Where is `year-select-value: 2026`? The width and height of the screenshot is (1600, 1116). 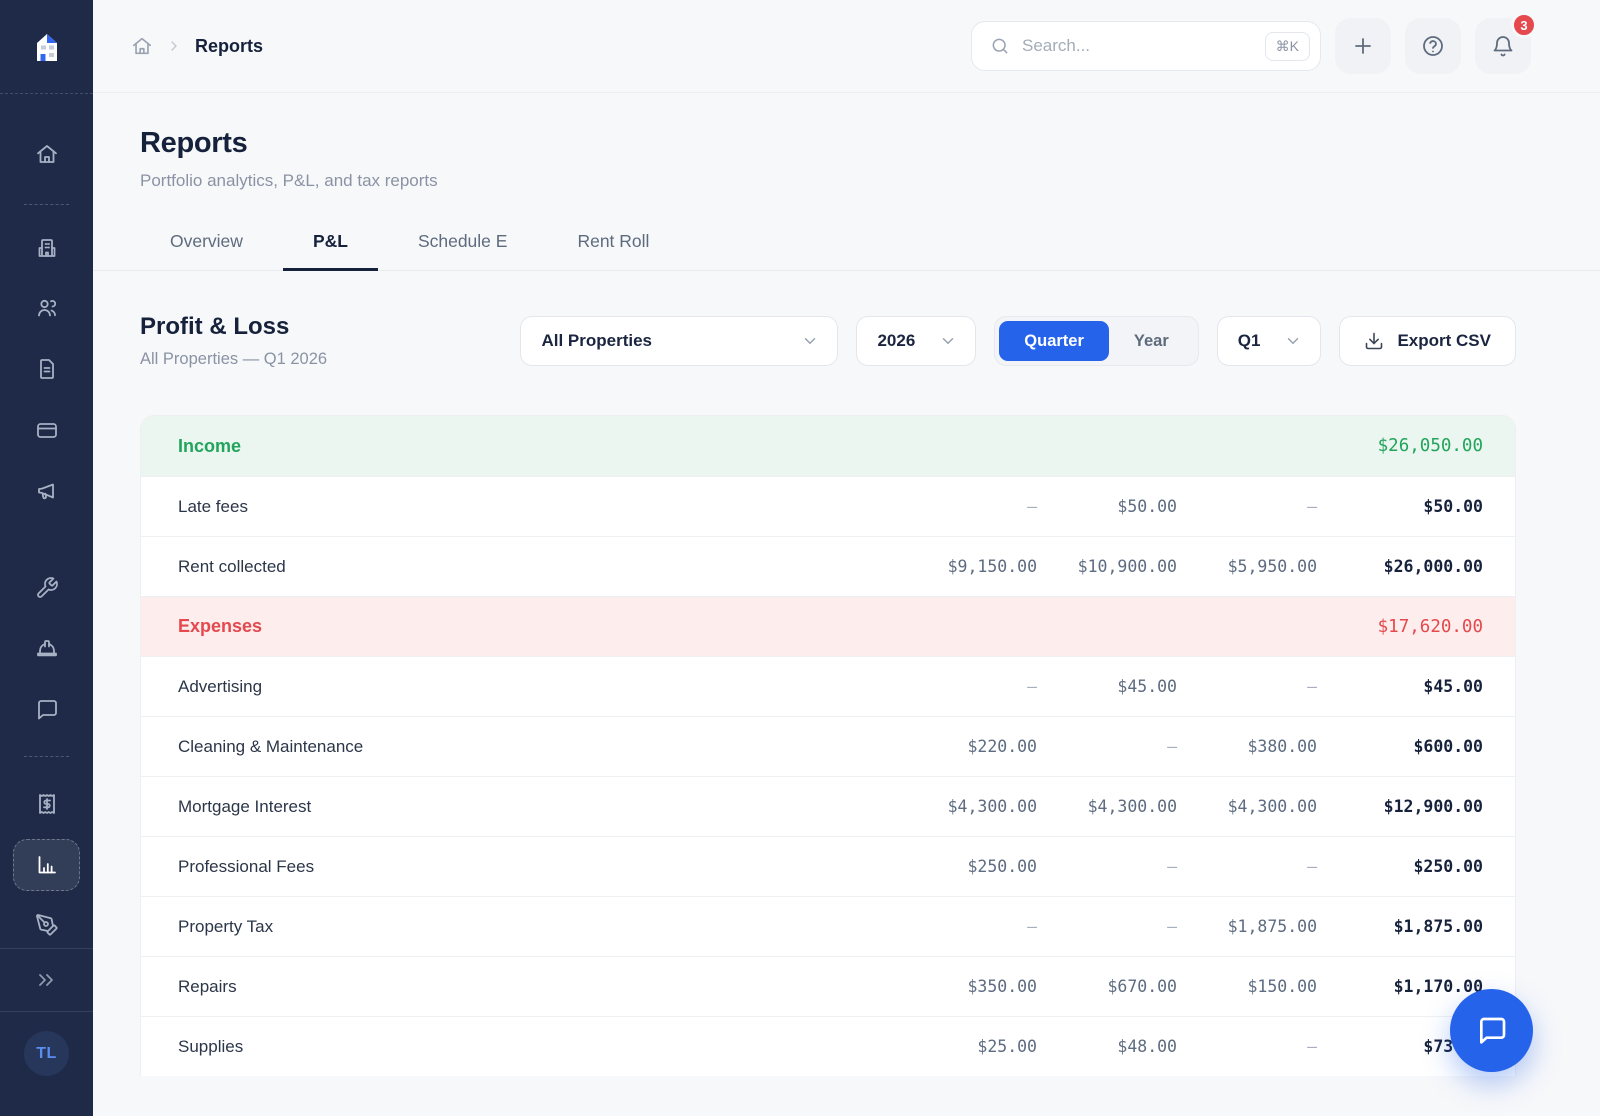
year-select-value: 2026 is located at coordinates (896, 340).